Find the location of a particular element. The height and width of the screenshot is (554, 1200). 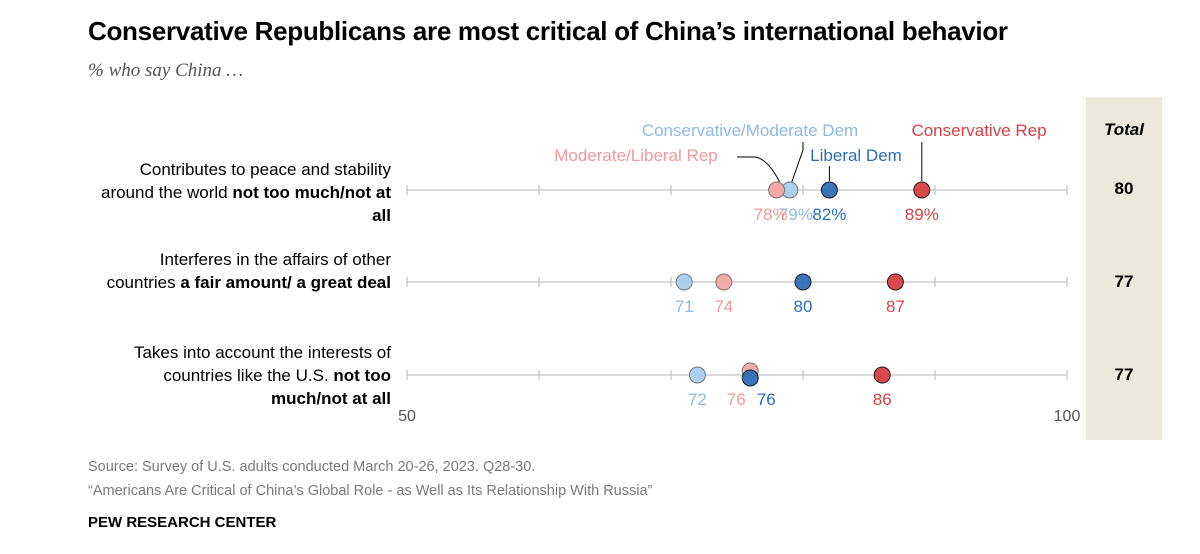

data-label: 87 is located at coordinates (895, 306).